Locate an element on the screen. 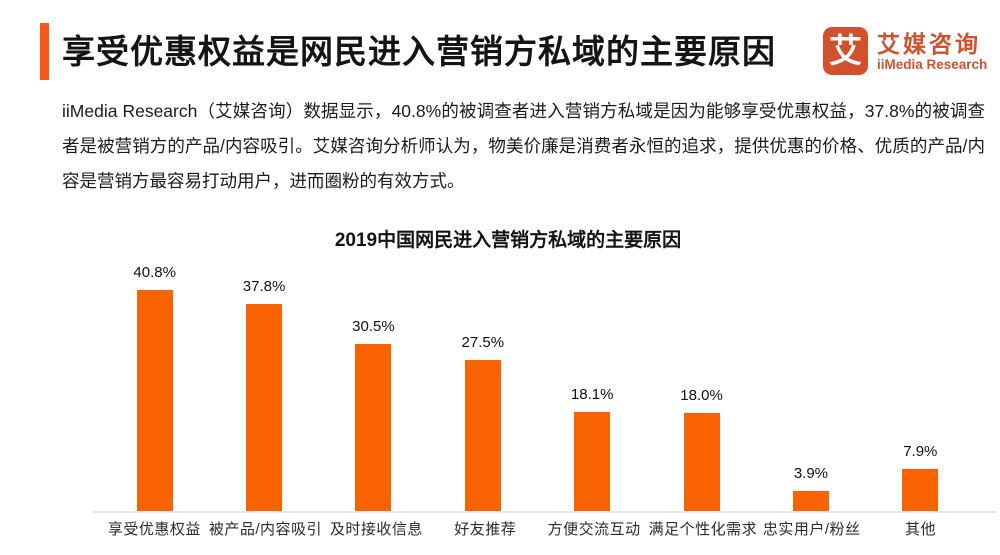 This screenshot has width=1000, height=555. category-label: 被产品/内容吸引 is located at coordinates (265, 529).